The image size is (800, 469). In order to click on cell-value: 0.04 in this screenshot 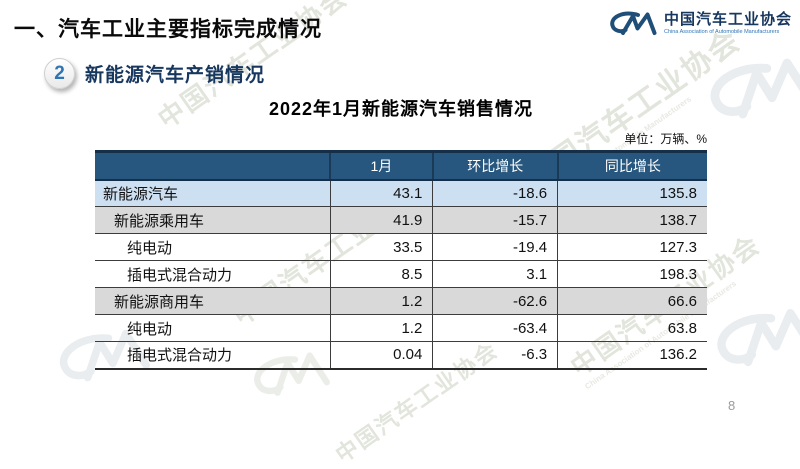, I will do `click(381, 355)`.